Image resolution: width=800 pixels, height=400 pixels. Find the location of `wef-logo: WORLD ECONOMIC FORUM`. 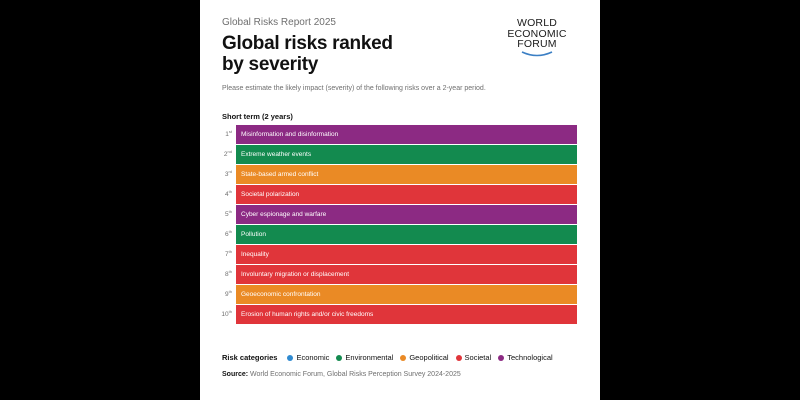

wef-logo: WORLD ECONOMIC FORUM is located at coordinates (537, 37).